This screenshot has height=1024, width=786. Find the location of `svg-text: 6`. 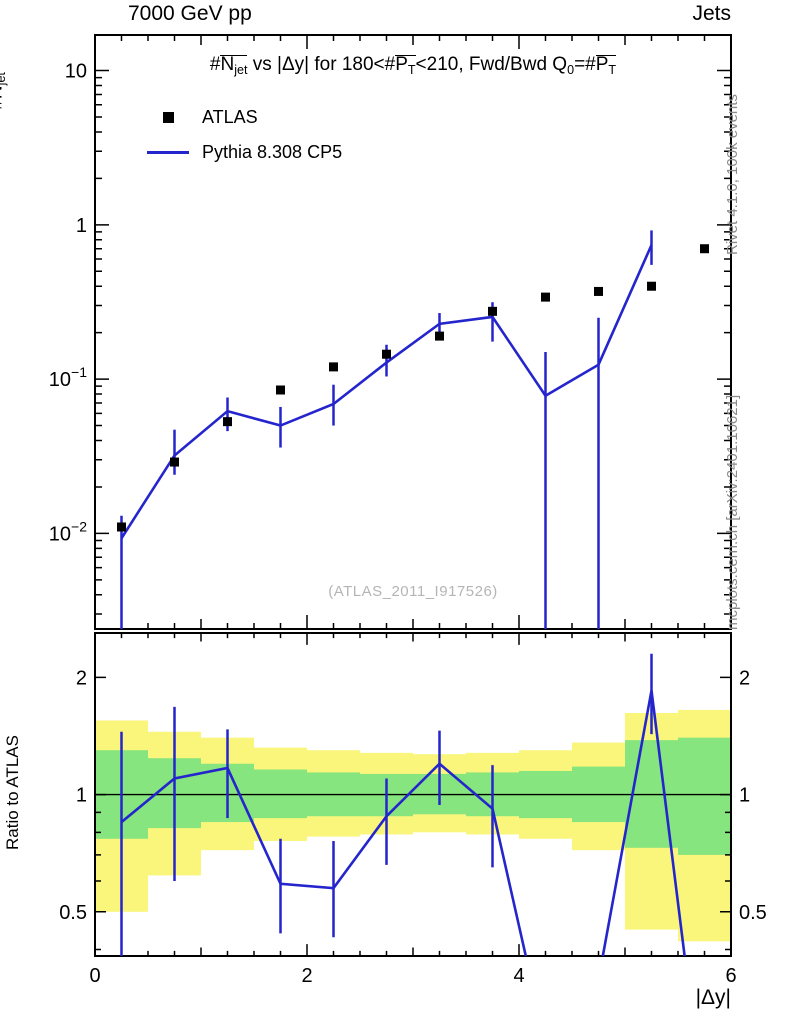

svg-text: 6 is located at coordinates (730, 976).